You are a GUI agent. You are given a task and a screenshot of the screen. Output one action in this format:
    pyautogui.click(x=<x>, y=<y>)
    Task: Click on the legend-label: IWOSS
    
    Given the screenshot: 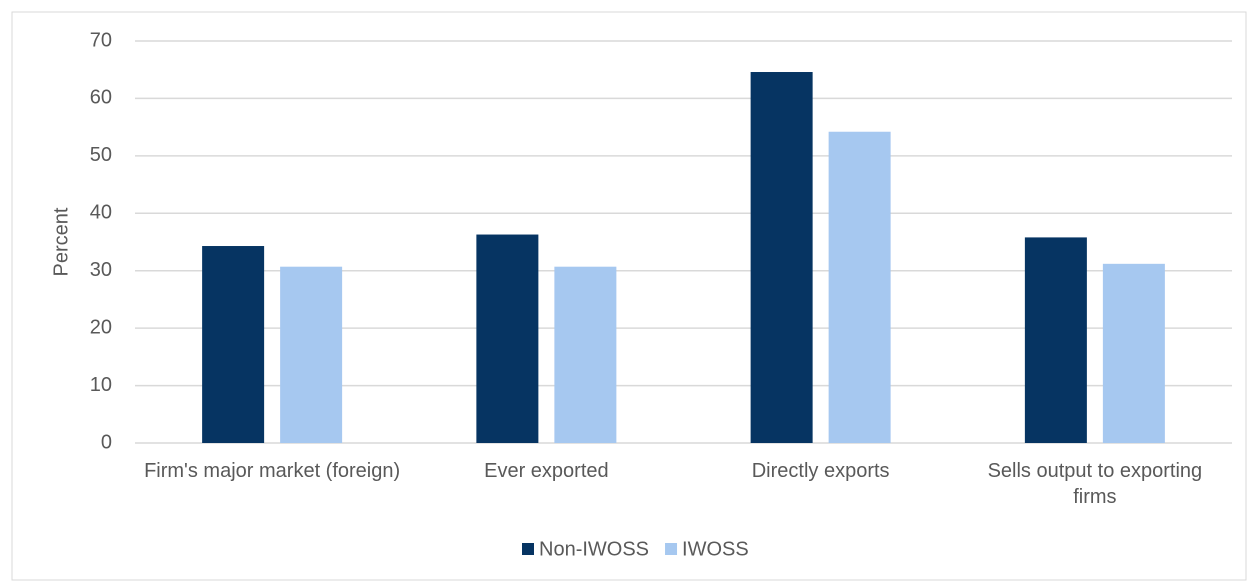 What is the action you would take?
    pyautogui.click(x=715, y=549)
    